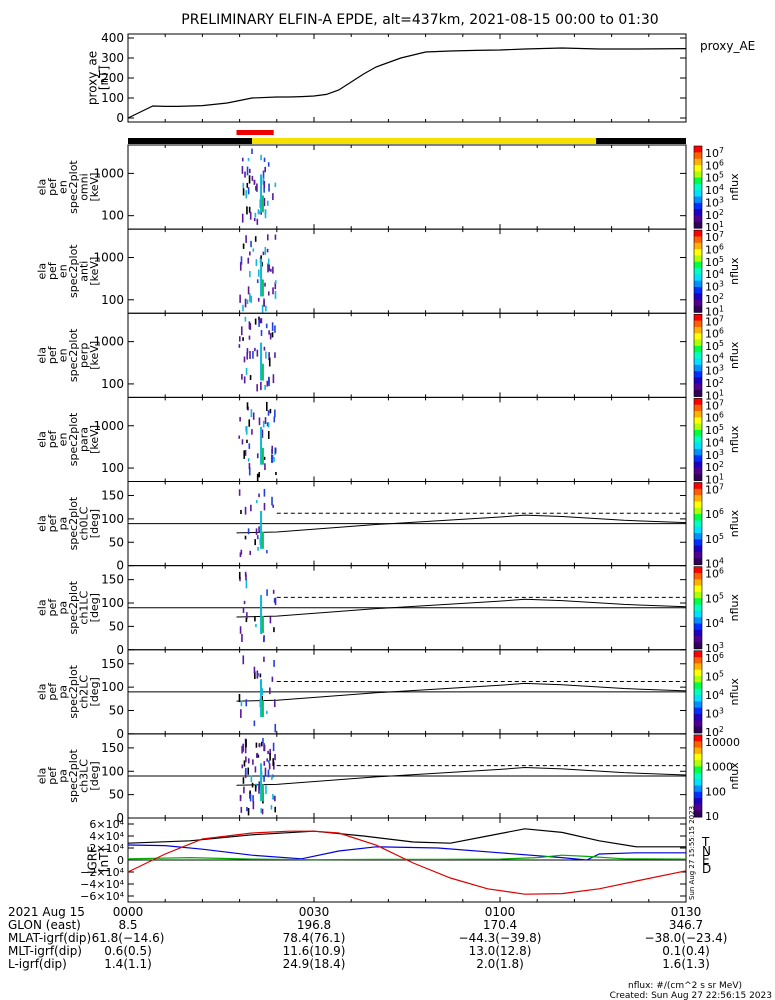 The height and width of the screenshot is (1000, 775). Describe the element at coordinates (717, 610) in the screenshot. I see `colorbar: 106 105 104 103 nflux` at that location.